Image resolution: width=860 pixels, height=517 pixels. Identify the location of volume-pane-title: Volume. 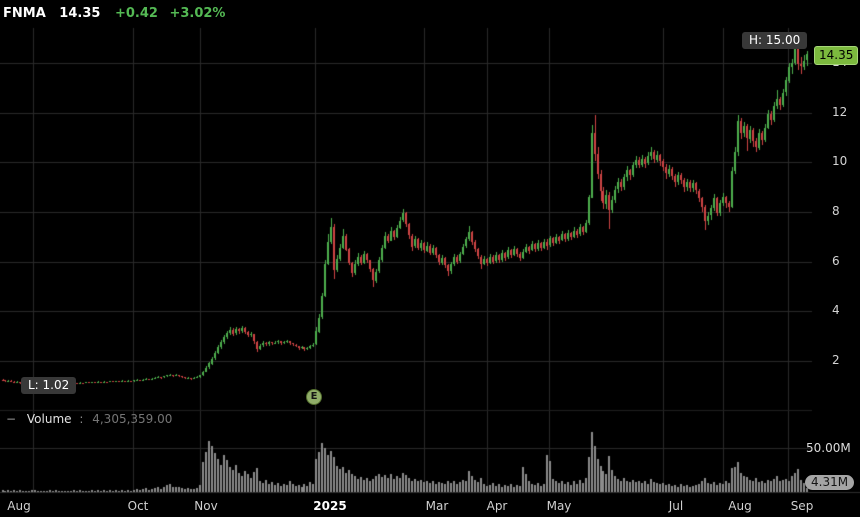
(49, 419).